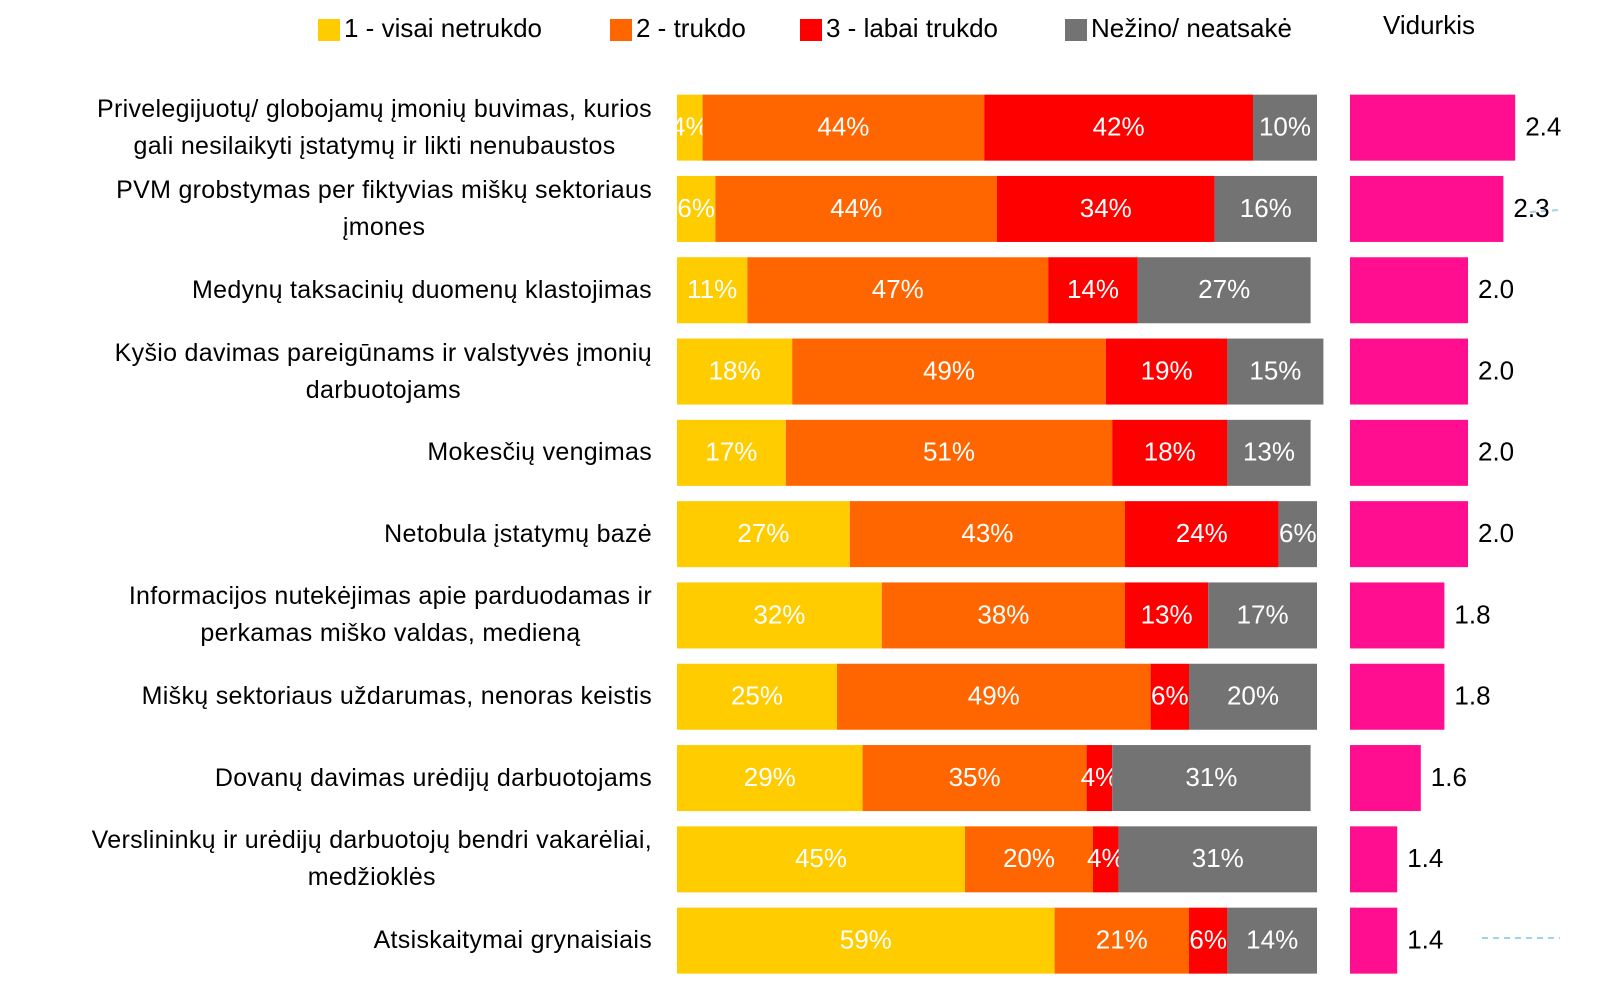 This screenshot has width=1604, height=994. Describe the element at coordinates (326, 941) in the screenshot. I see `category-label-box: Atsiskaitymai grynaisiais` at that location.